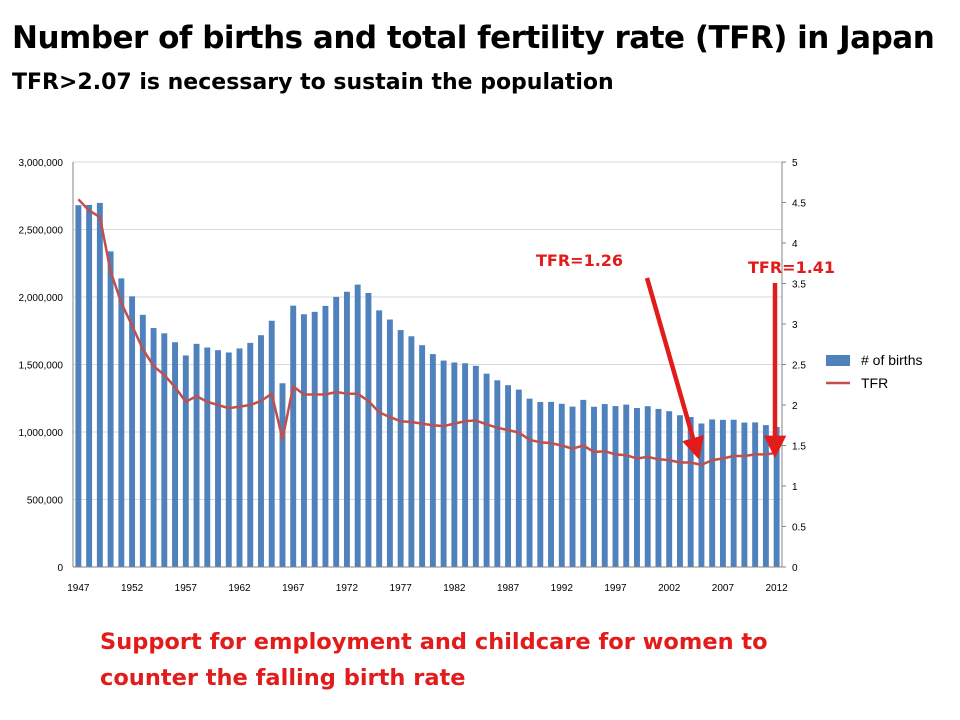  I want to click on births-bar-1974, so click(368, 429).